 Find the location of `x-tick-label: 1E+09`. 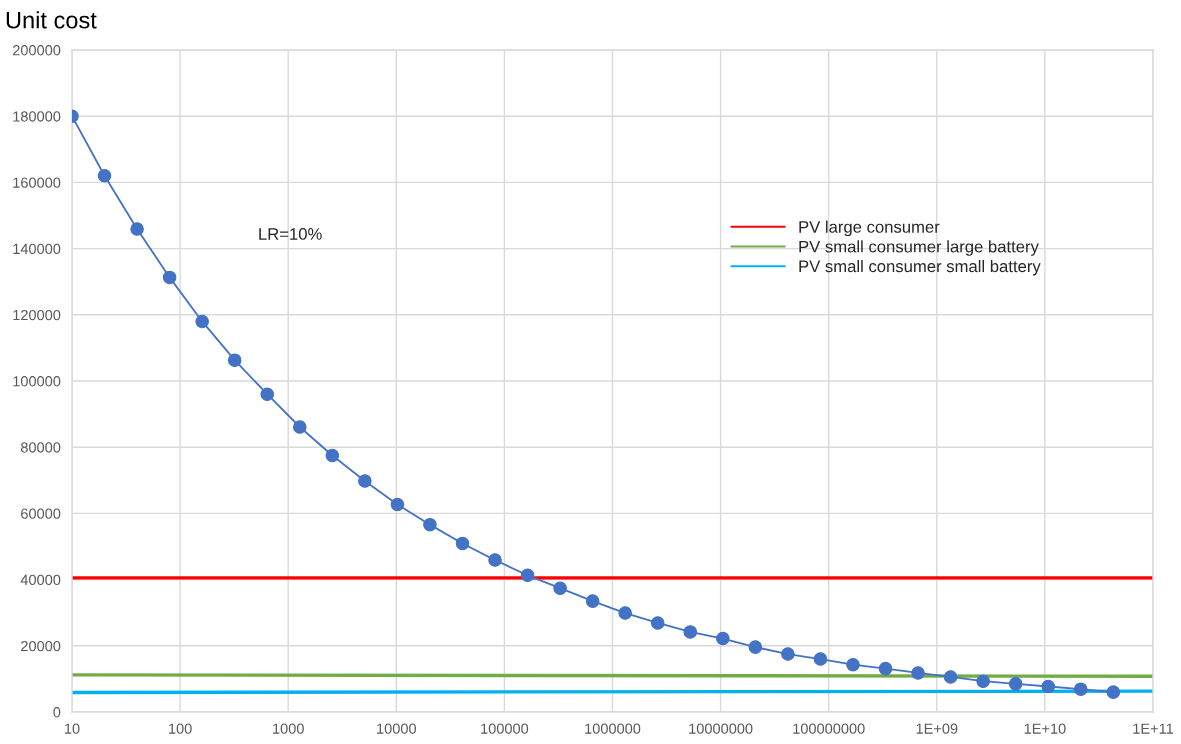

x-tick-label: 1E+09 is located at coordinates (937, 728).